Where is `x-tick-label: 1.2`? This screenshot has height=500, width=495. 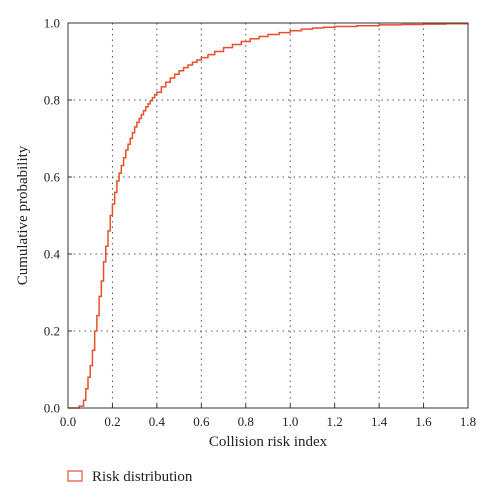
x-tick-label: 1.2 is located at coordinates (335, 421).